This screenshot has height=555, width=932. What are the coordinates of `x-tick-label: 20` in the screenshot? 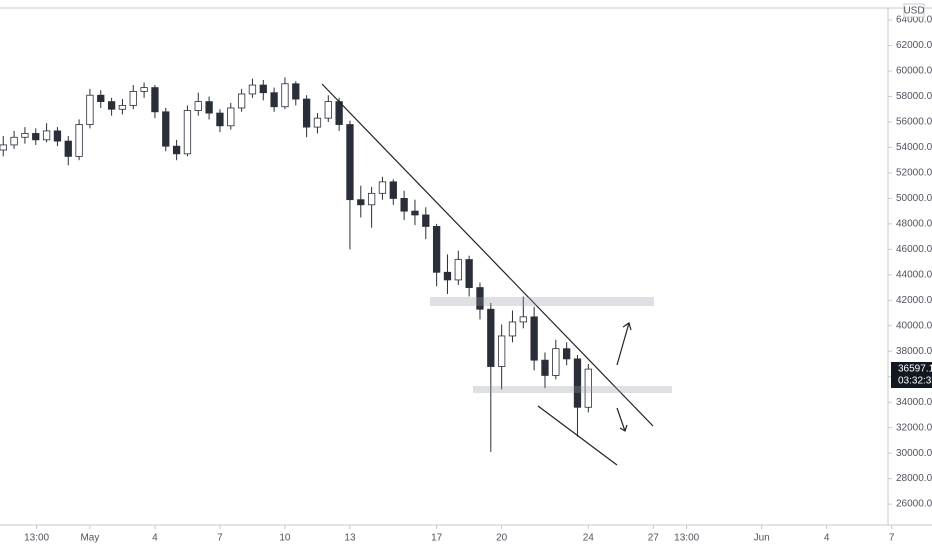 It's located at (502, 538).